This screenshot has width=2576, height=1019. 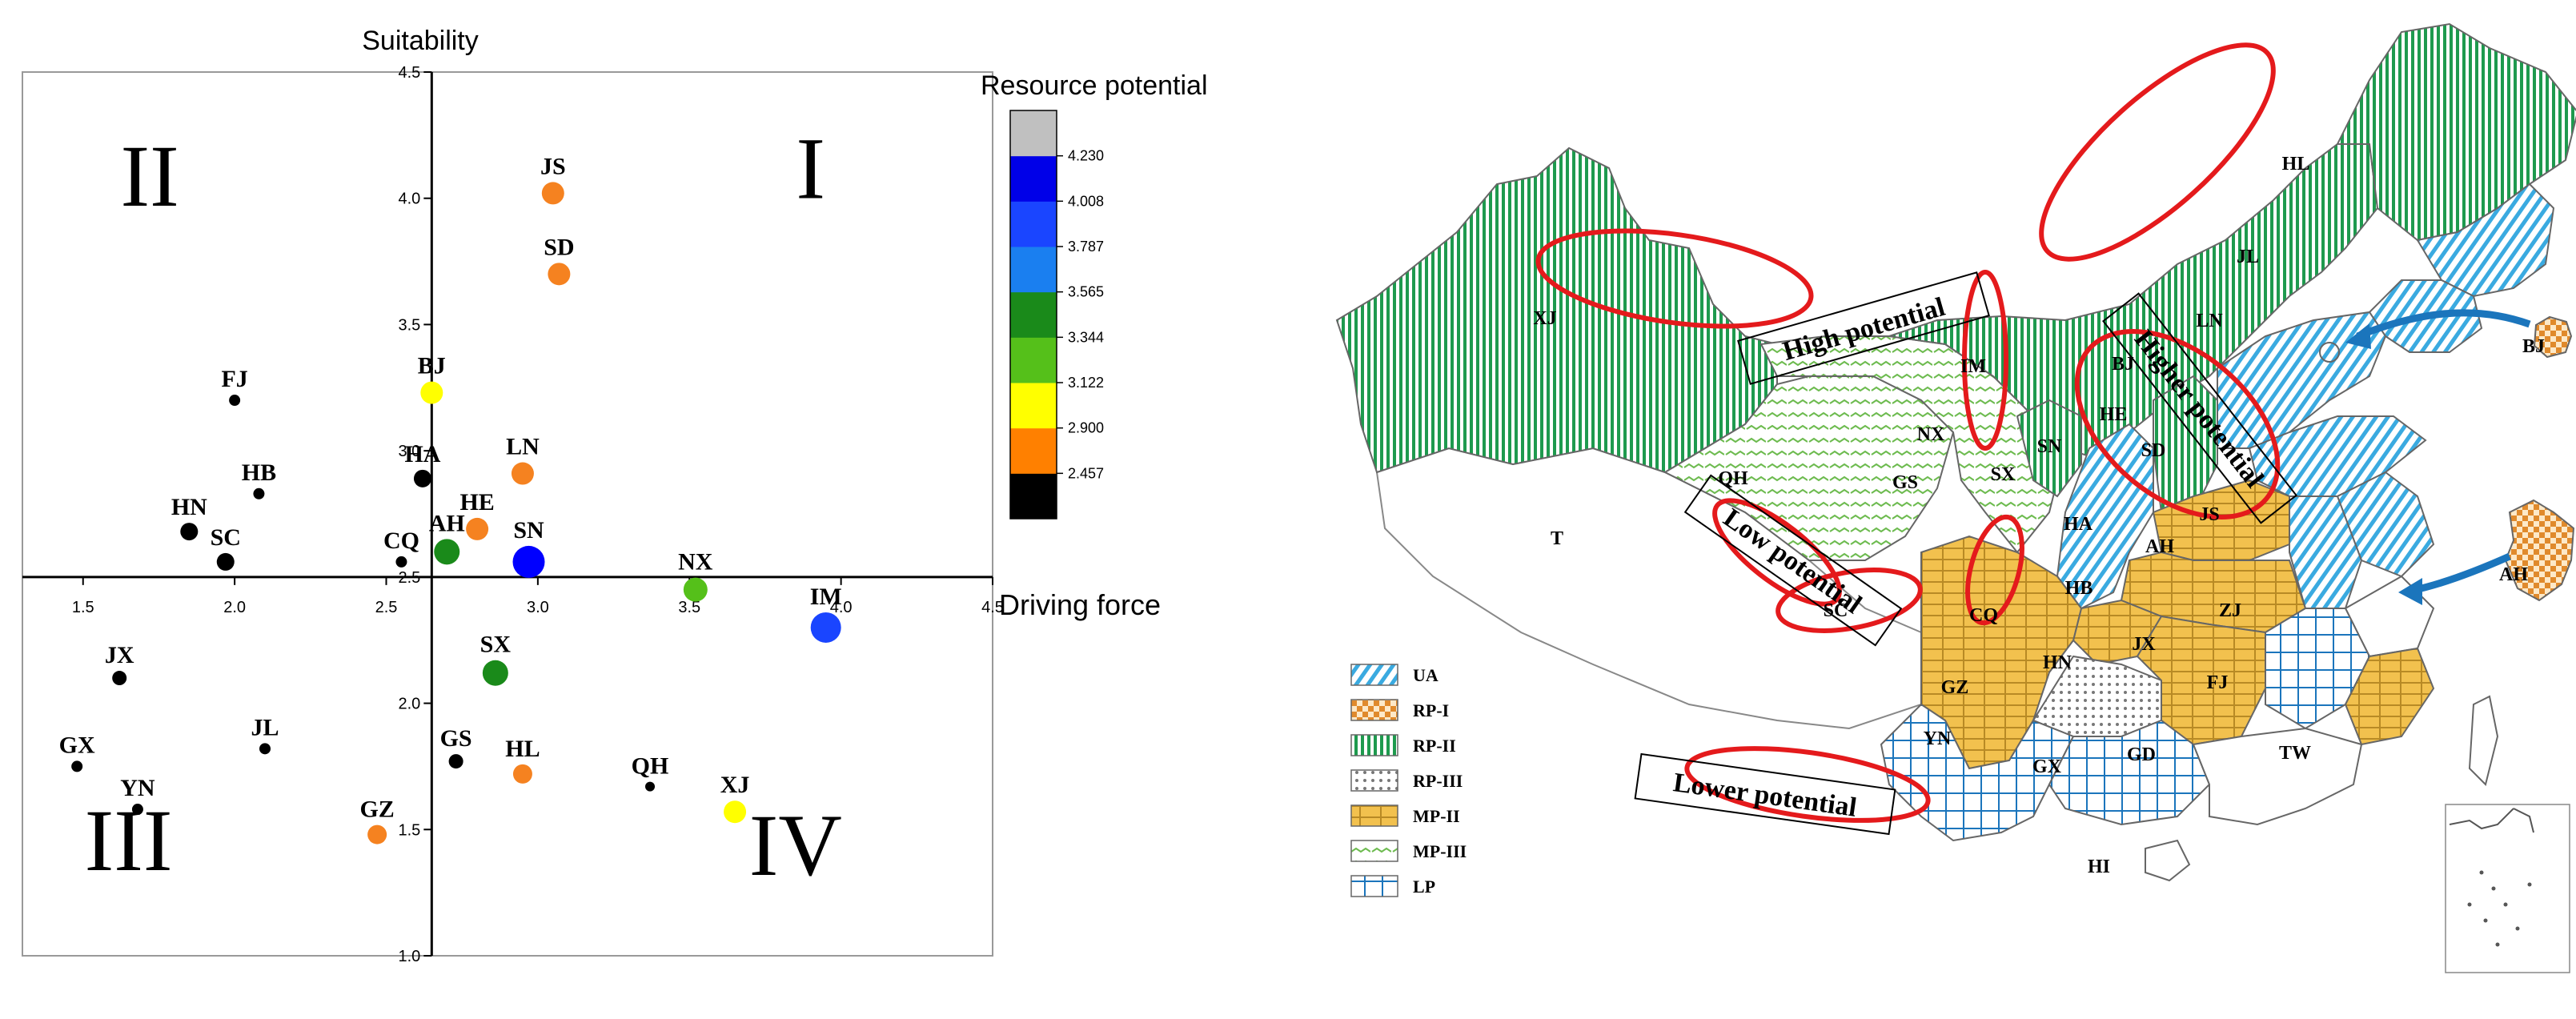 I want to click on legend-label: RP-II, so click(x=1435, y=746).